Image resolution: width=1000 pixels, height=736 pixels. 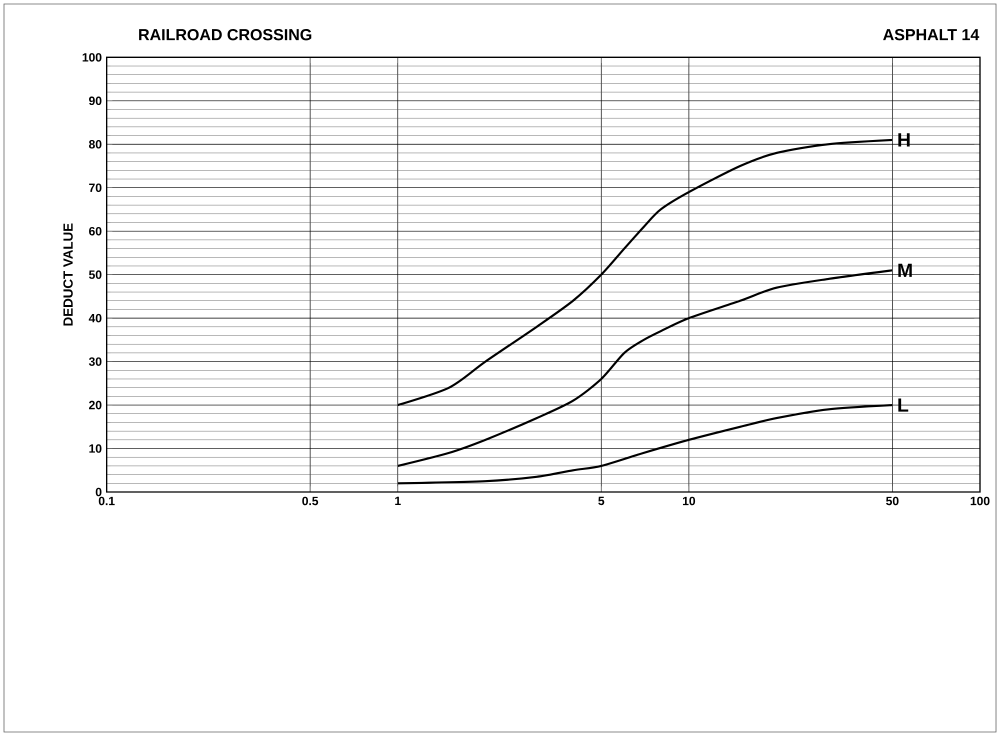 I want to click on x-tick-label: 5, so click(x=601, y=501).